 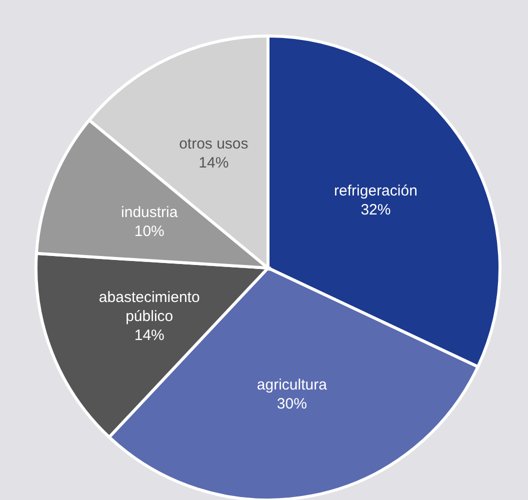 What do you see at coordinates (292, 385) in the screenshot?
I see `slice-label: agricultura` at bounding box center [292, 385].